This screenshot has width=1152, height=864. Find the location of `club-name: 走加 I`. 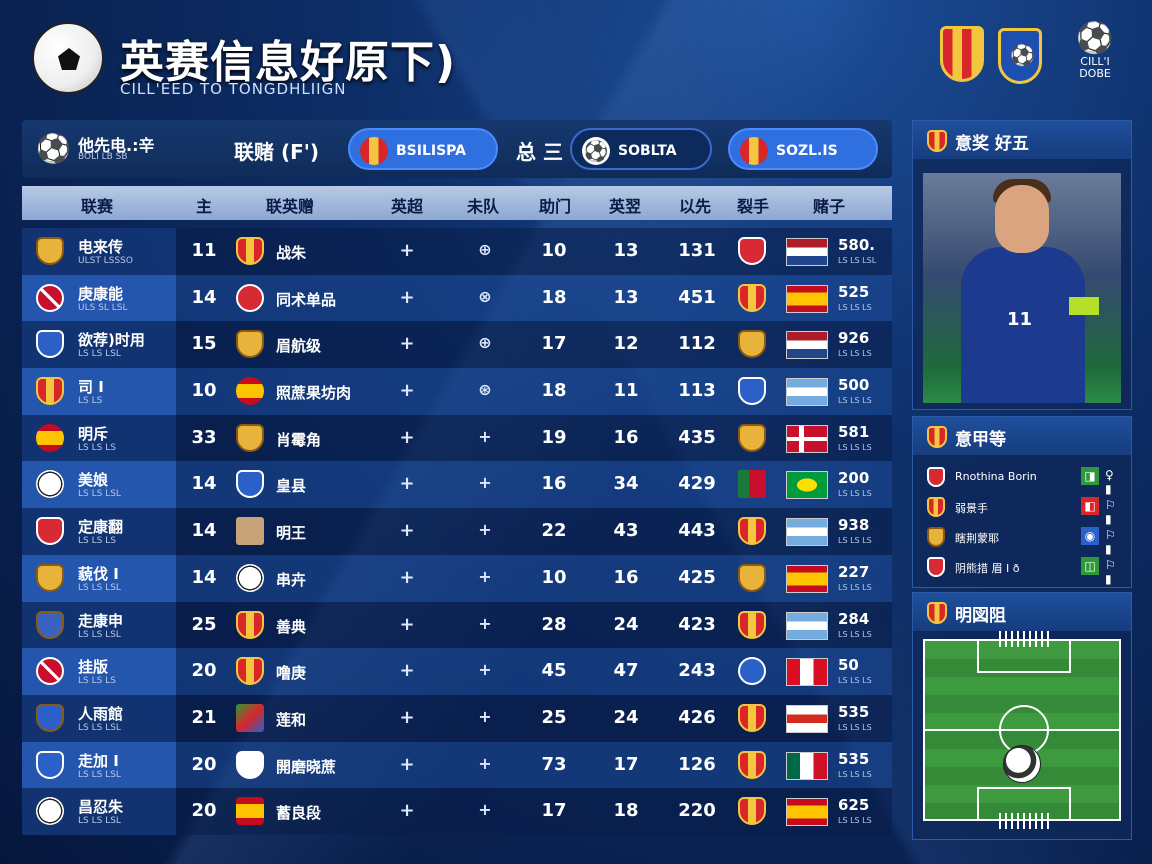

club-name: 走加 I is located at coordinates (98, 760).